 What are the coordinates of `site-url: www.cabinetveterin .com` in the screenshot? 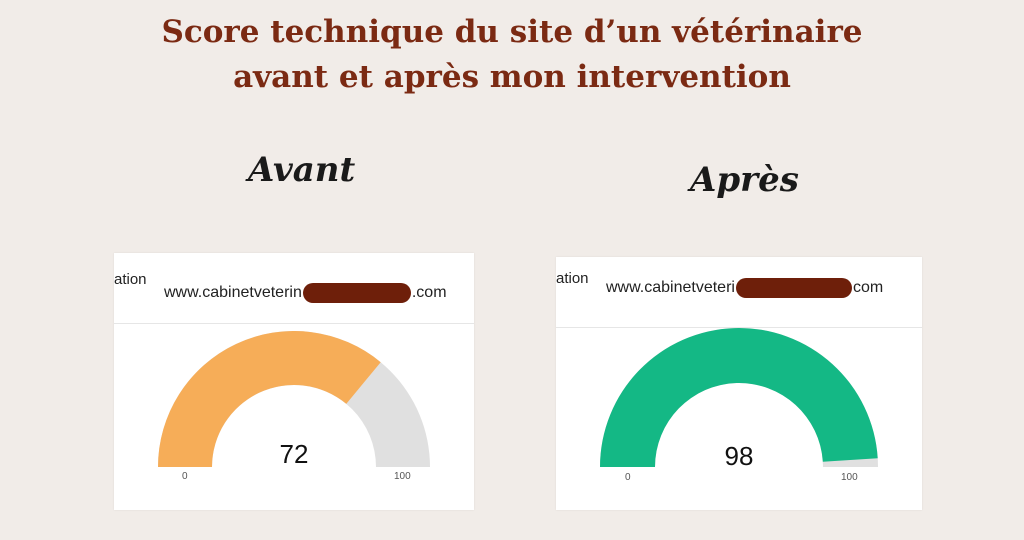 It's located at (305, 293).